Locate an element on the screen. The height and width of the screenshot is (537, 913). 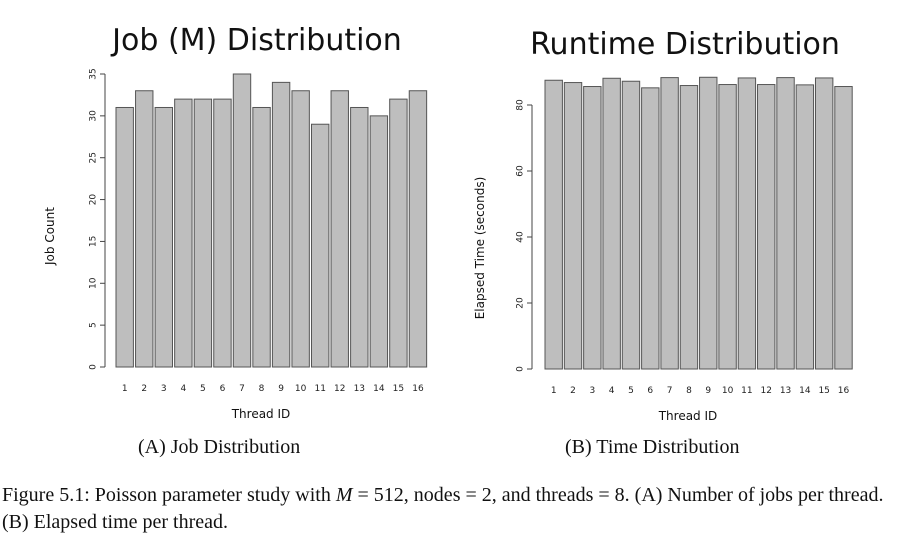
y-tick-label: 80 is located at coordinates (521, 105).